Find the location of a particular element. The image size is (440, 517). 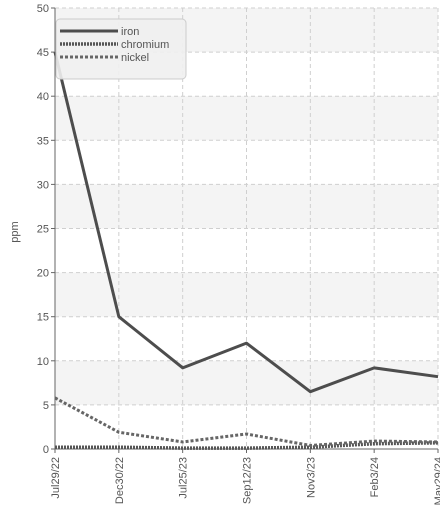

y-tick-label: 35 is located at coordinates (43, 141).